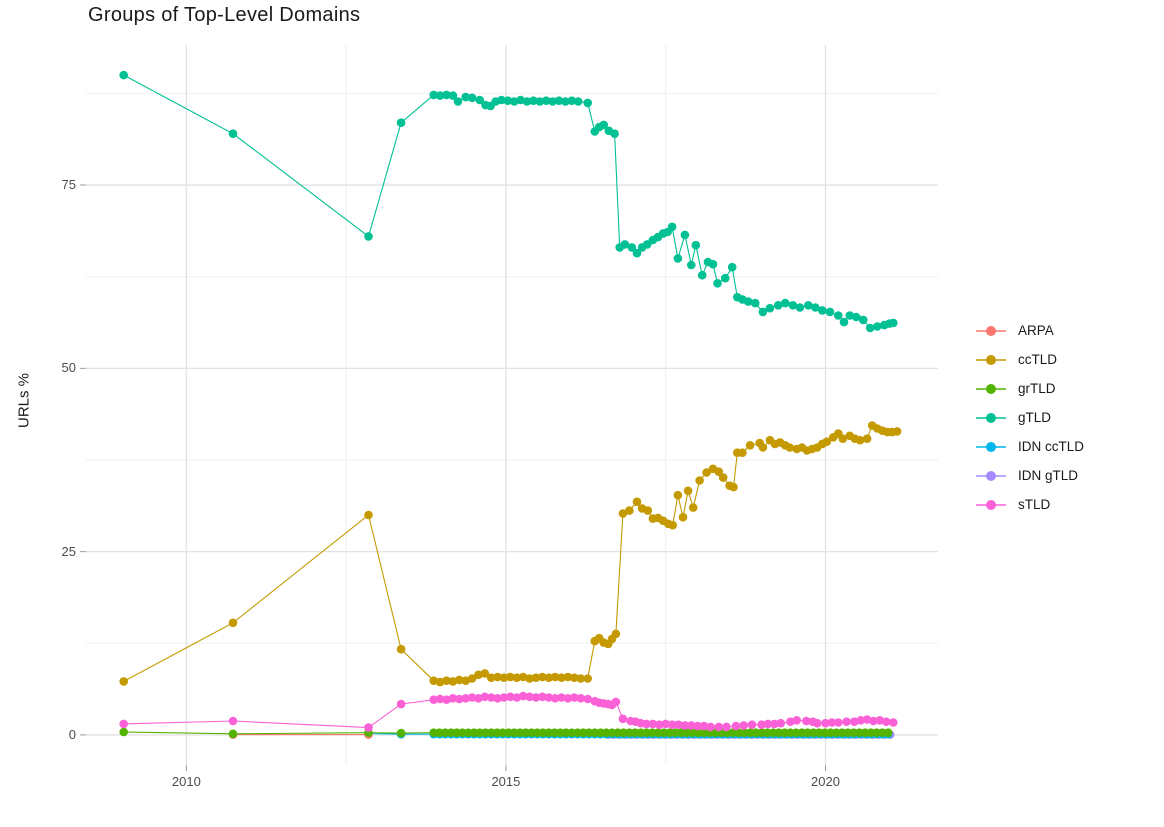 The width and height of the screenshot is (1164, 827). Describe the element at coordinates (1030, 359) in the screenshot. I see `legend-item-cctld: ccTLD` at that location.